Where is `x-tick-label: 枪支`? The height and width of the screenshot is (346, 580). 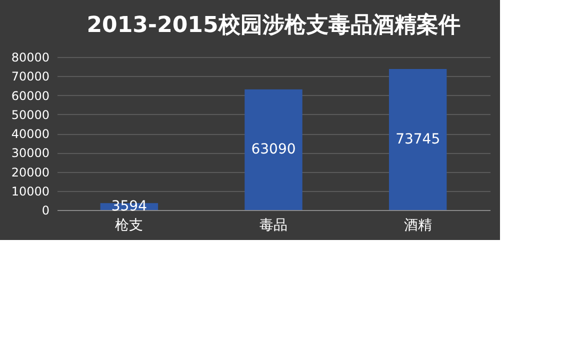 x-tick-label: 枪支 is located at coordinates (129, 226).